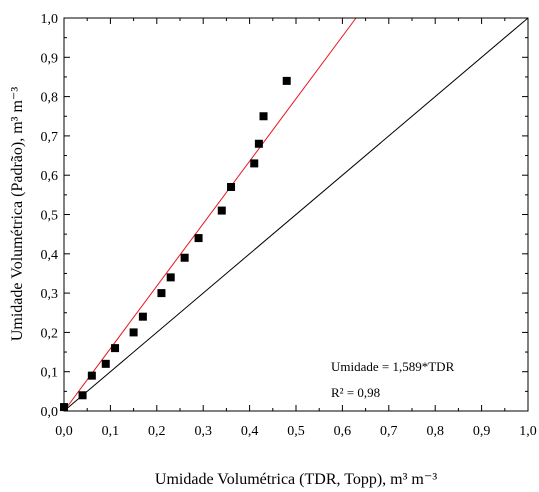 Image resolution: width=539 pixels, height=492 pixels. I want to click on r2-annotation: R² = 0,98, so click(355, 392).